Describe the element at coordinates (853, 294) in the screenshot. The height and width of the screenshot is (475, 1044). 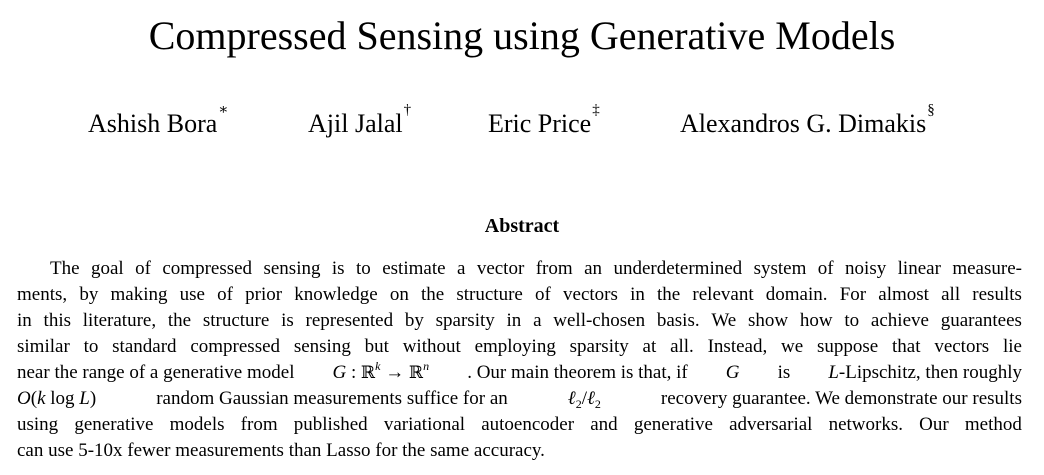
I see `abstract-word: For` at that location.